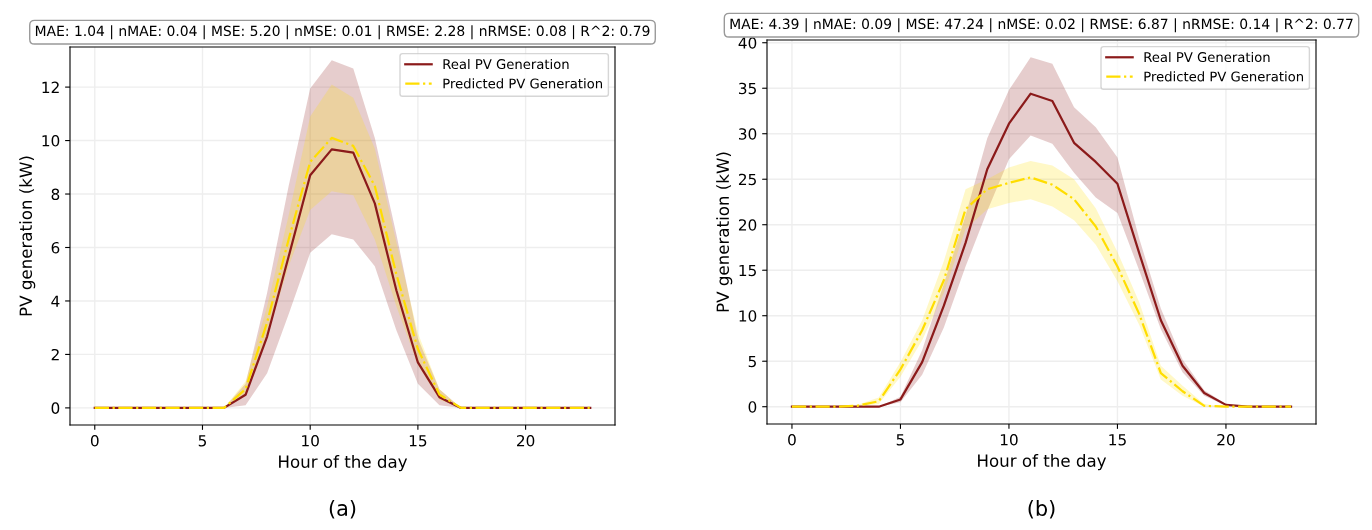 This screenshot has height=530, width=1372. Describe the element at coordinates (342, 509) in the screenshot. I see `text: (a)` at that location.